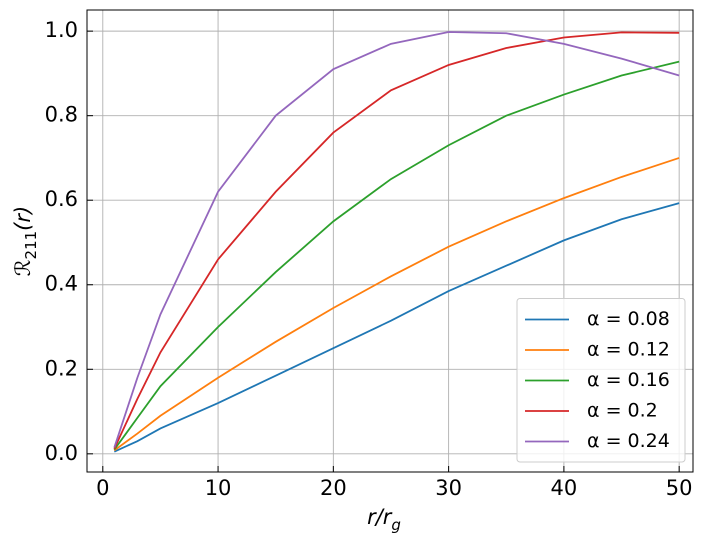 The image size is (717, 547). Describe the element at coordinates (61, 115) in the screenshot. I see `y-tick-label: 0.8` at that location.